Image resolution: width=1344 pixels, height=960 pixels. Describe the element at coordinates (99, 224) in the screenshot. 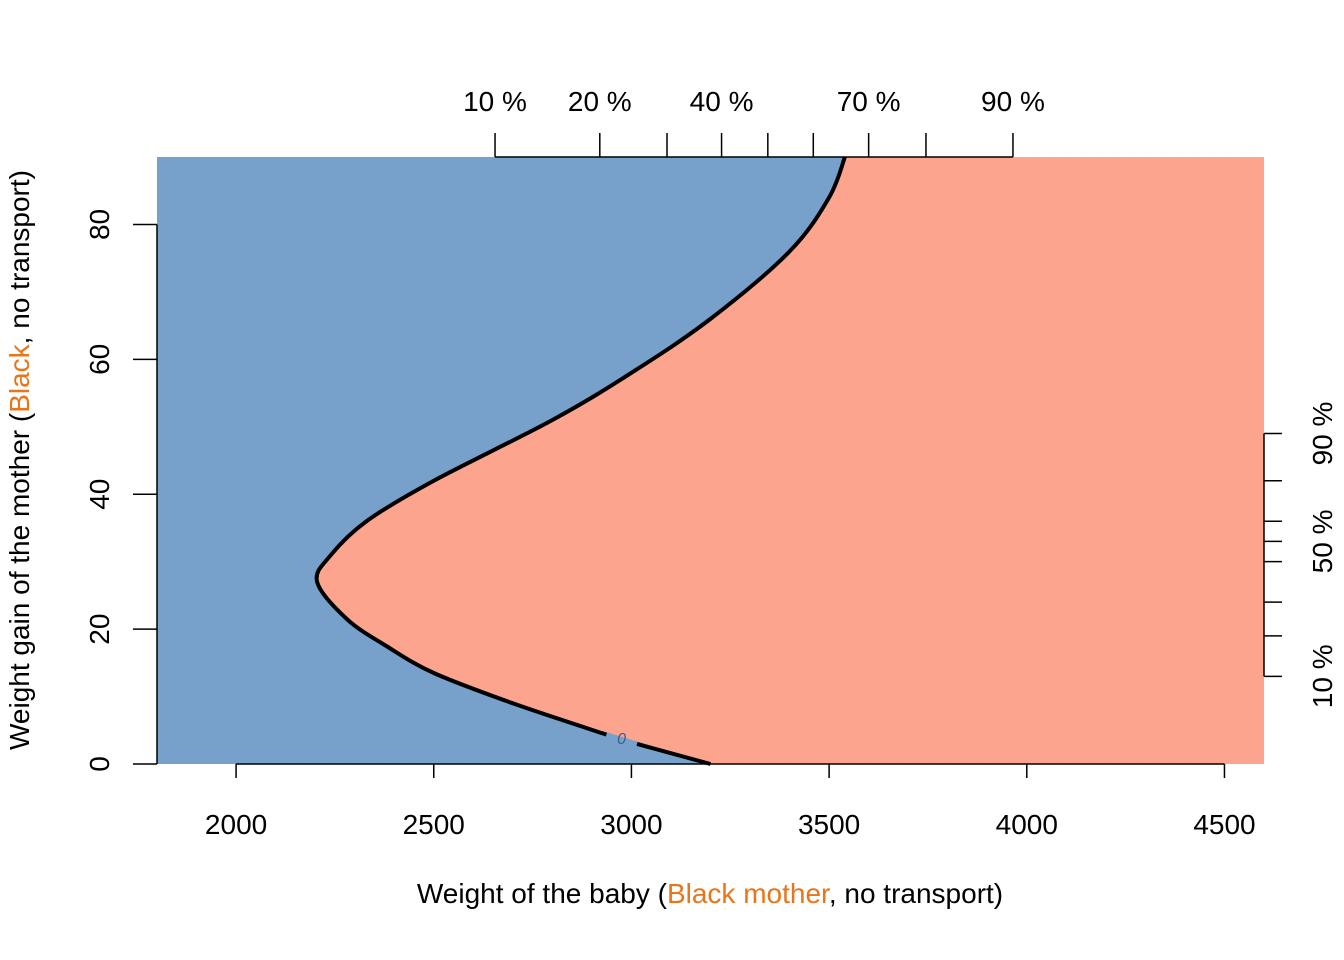

I see `y-tick-label: 80` at that location.